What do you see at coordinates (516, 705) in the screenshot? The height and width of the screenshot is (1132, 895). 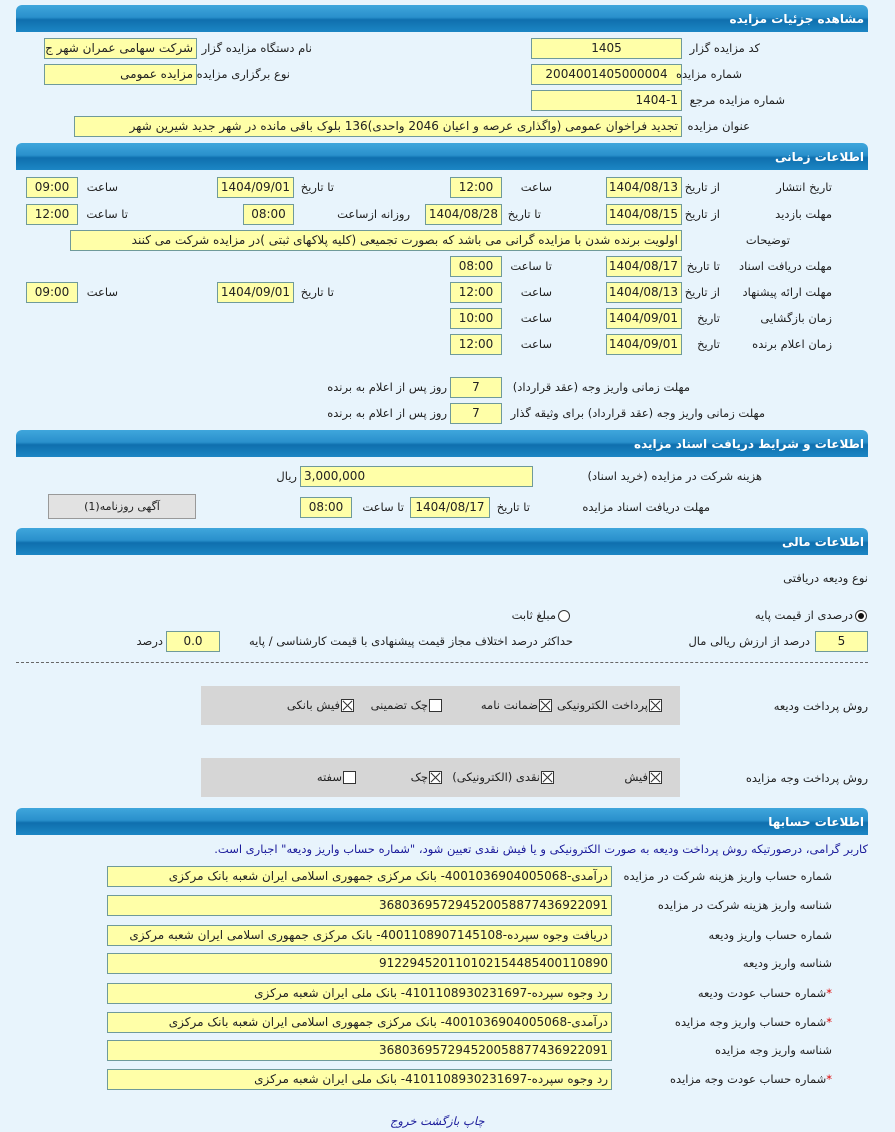 I see `deposit-method-option: ضمانت نامه` at bounding box center [516, 705].